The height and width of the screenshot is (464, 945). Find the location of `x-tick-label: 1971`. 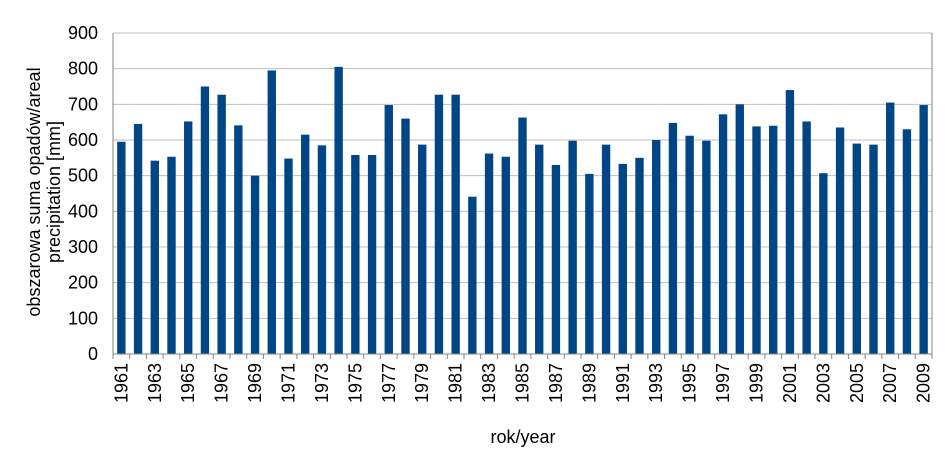

x-tick-label: 1971 is located at coordinates (289, 383).